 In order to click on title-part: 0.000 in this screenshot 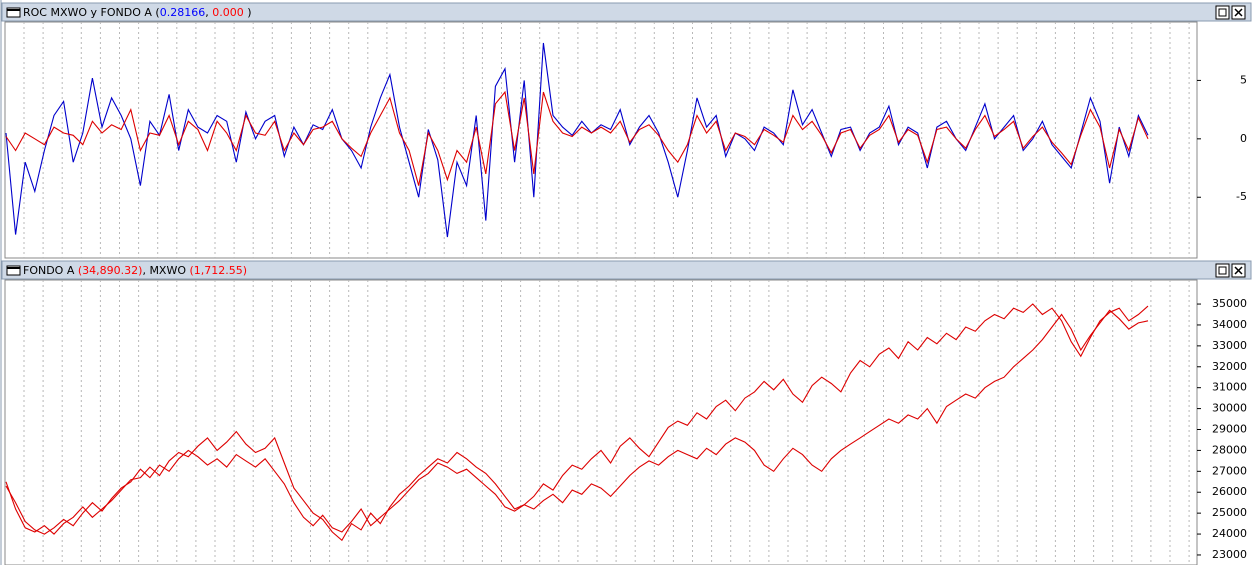, I will do `click(228, 12)`.